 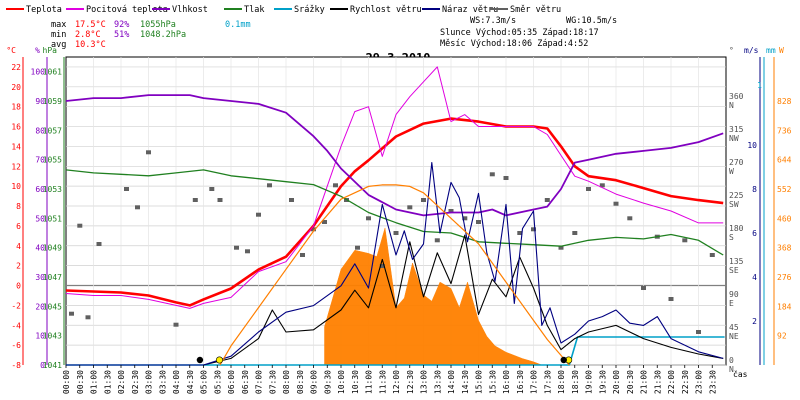 I want to click on moon-marker, so click(x=563, y=360).